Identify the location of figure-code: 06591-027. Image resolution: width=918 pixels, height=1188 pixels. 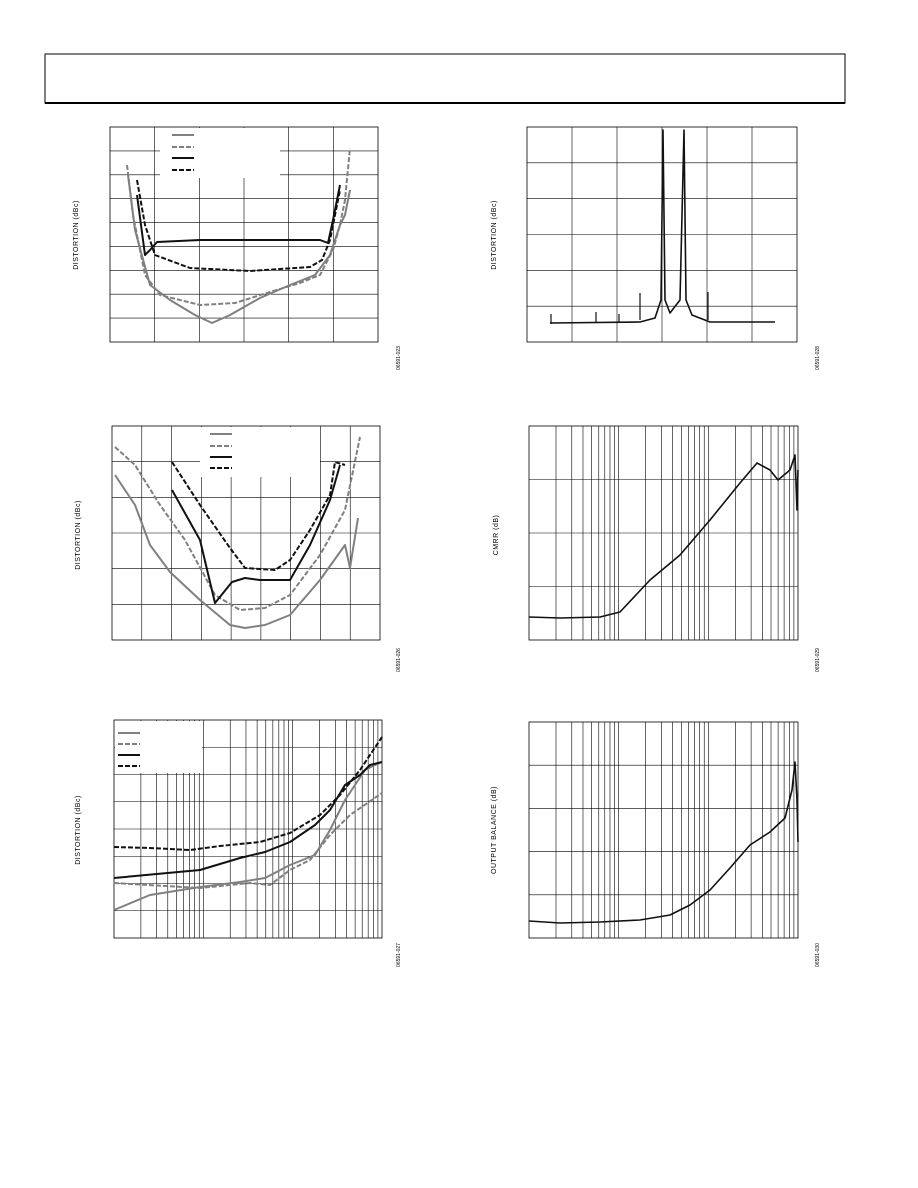
(399, 955).